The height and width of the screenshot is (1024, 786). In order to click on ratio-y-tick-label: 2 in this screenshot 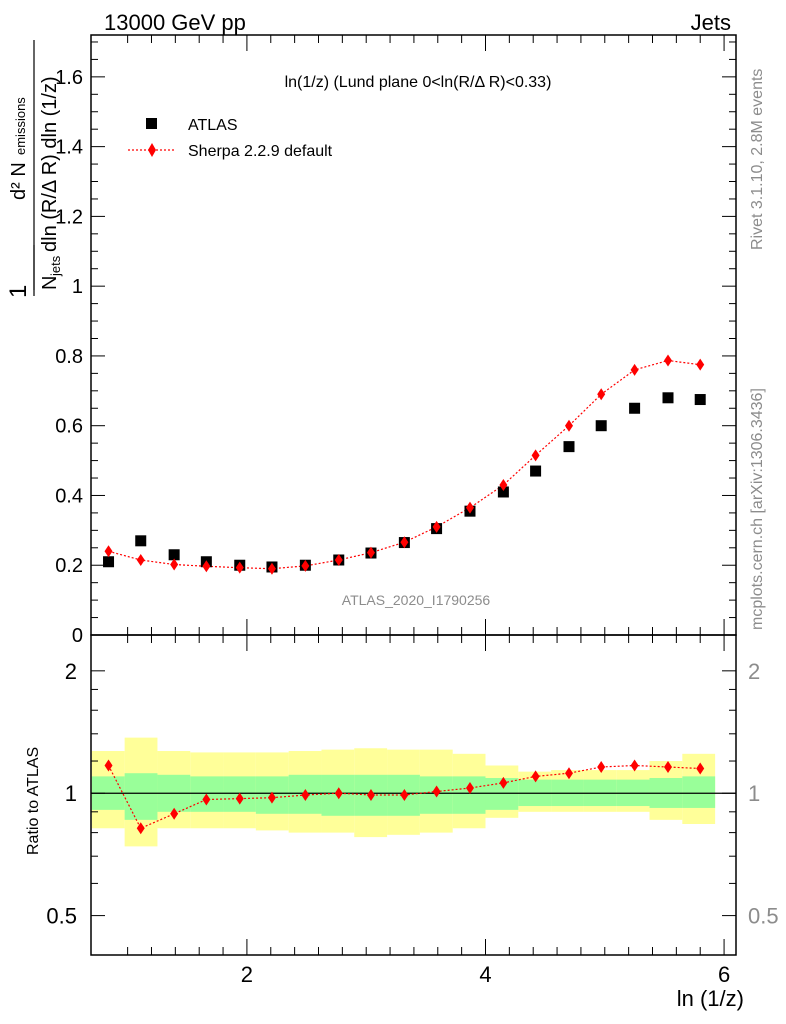, I will do `click(71, 671)`.